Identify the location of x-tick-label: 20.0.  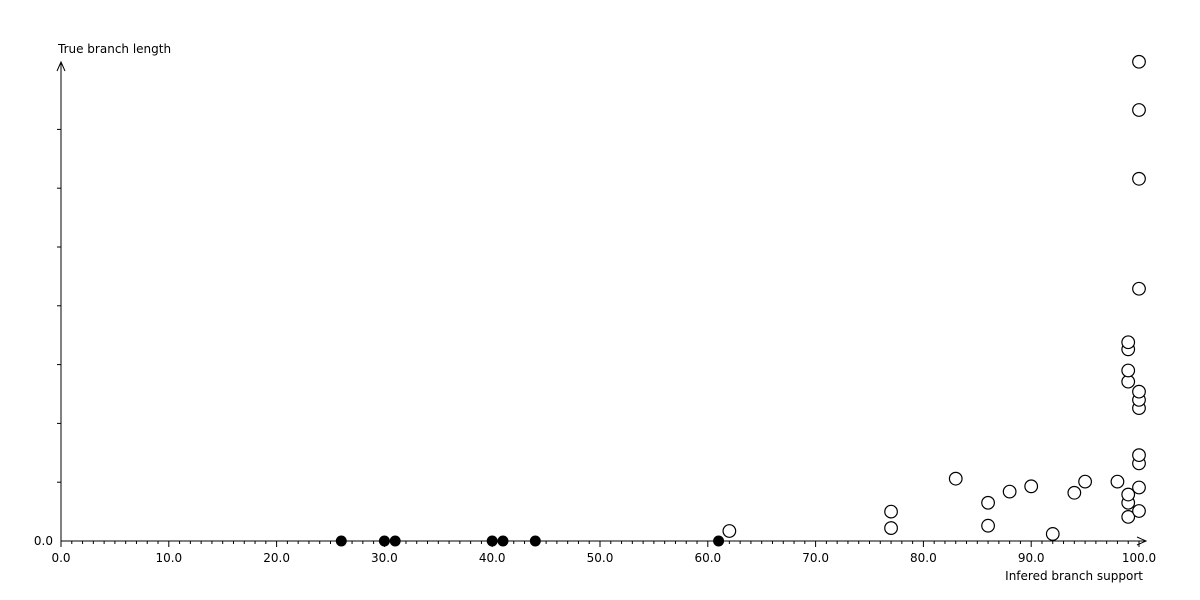
(276, 558).